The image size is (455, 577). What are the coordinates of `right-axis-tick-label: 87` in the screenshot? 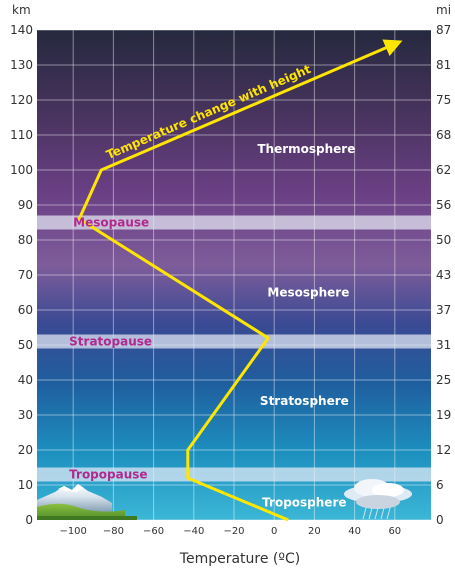 It's located at (443, 30).